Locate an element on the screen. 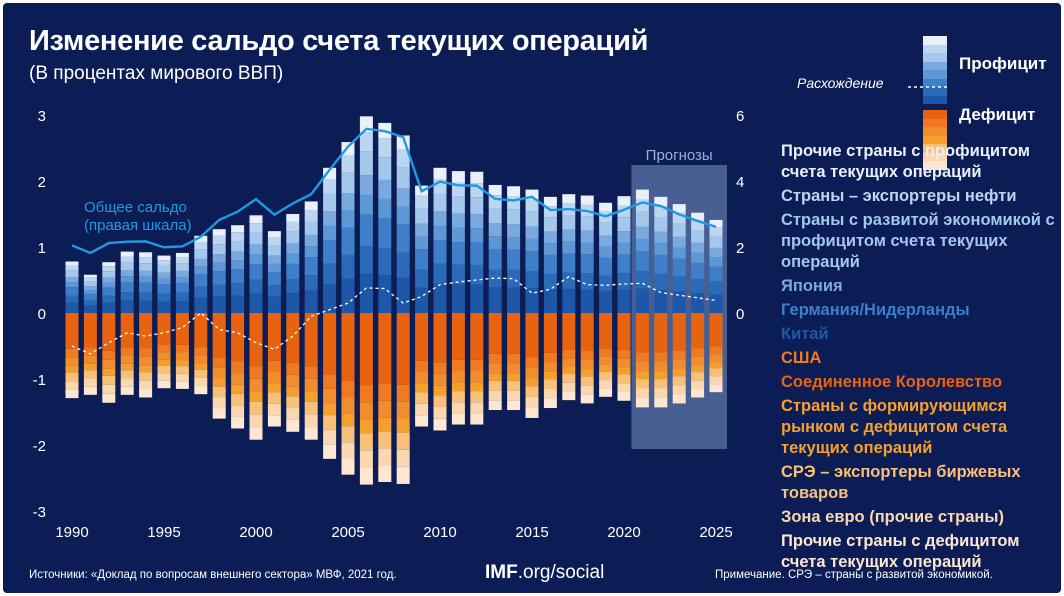 The height and width of the screenshot is (596, 1064). brand-link: IMF.org/social is located at coordinates (544, 573).